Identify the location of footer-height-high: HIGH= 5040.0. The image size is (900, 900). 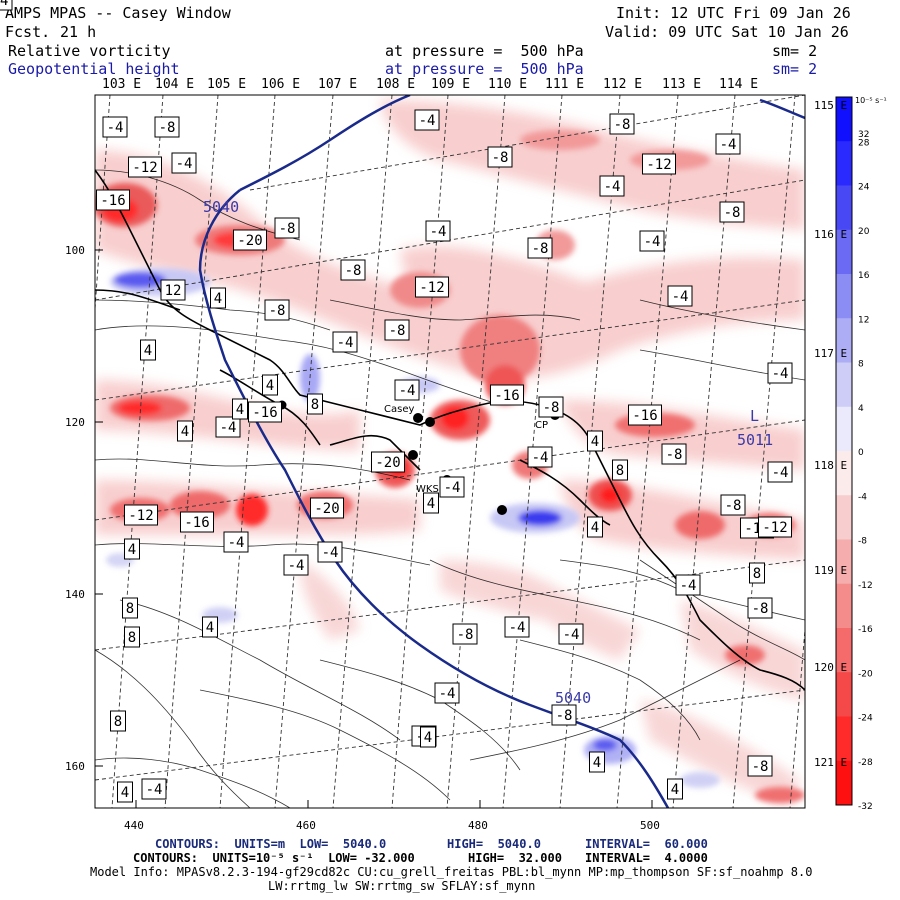
(494, 844).